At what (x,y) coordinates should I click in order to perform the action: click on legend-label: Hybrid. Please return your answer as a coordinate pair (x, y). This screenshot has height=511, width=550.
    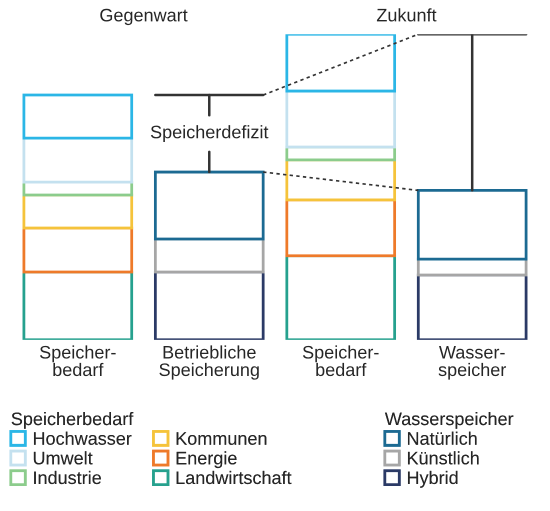
    Looking at the image, I should click on (433, 479).